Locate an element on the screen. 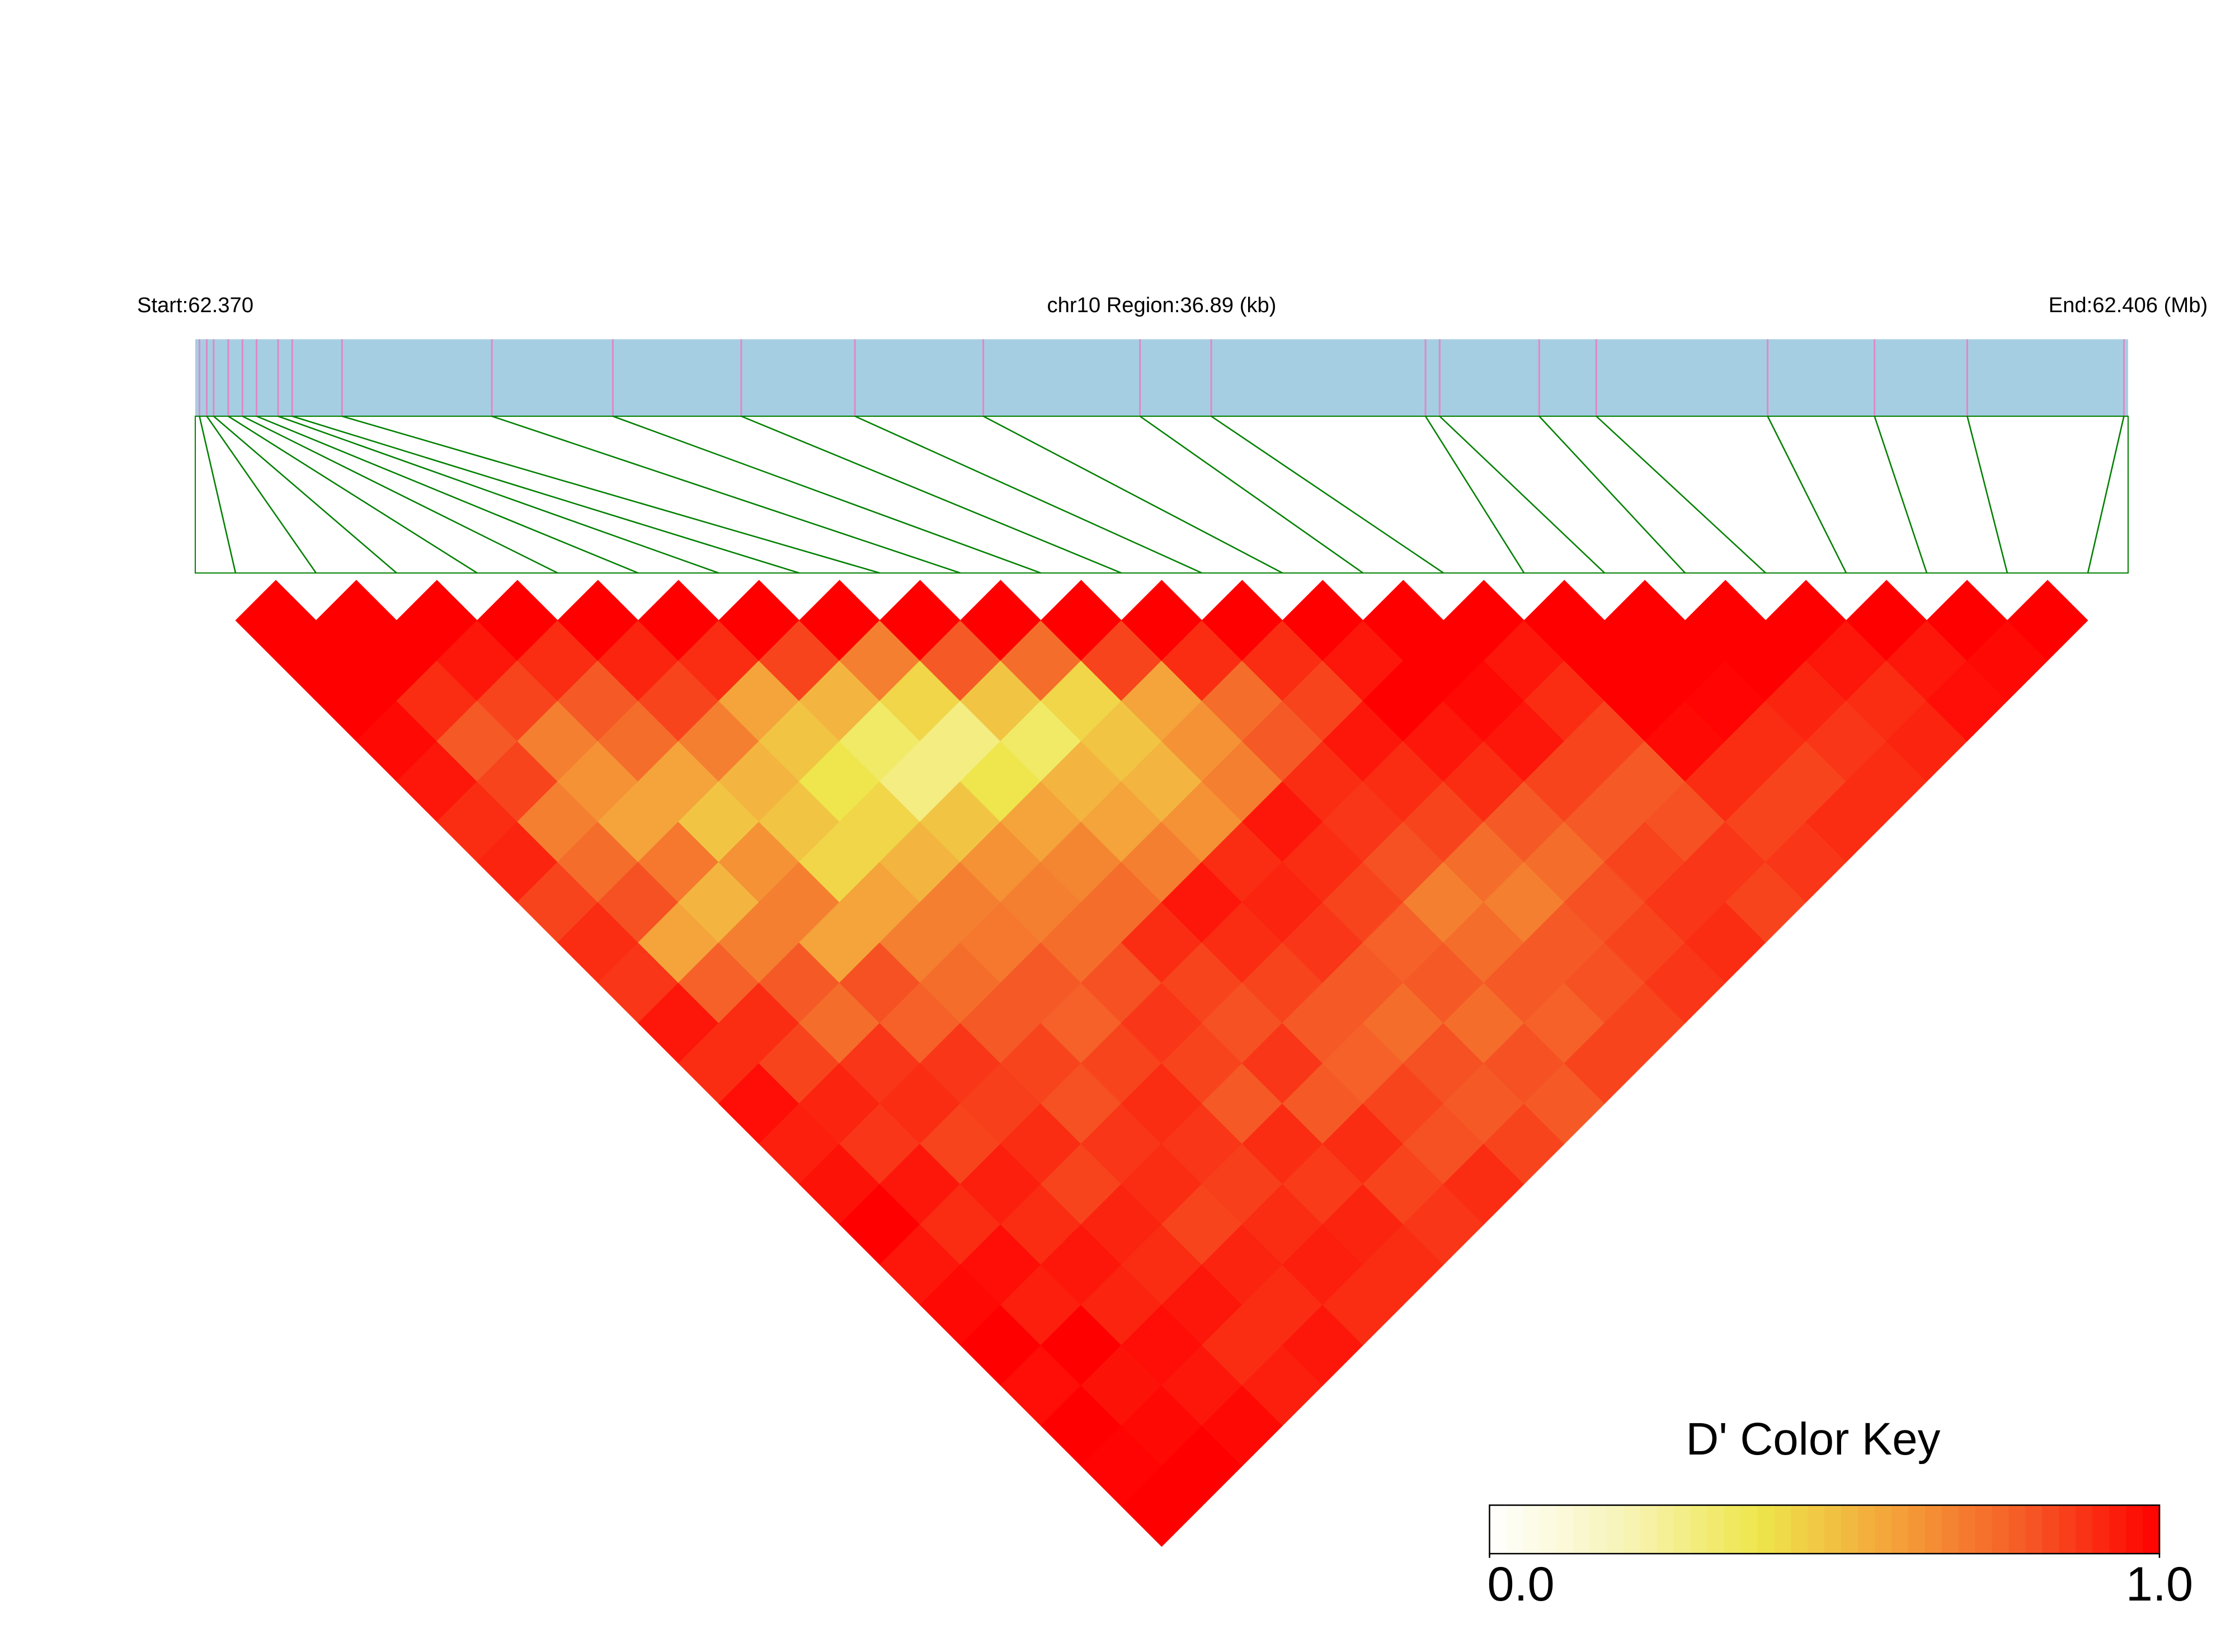 The height and width of the screenshot is (1652, 2235). ld-cell is located at coordinates (2047, 620).